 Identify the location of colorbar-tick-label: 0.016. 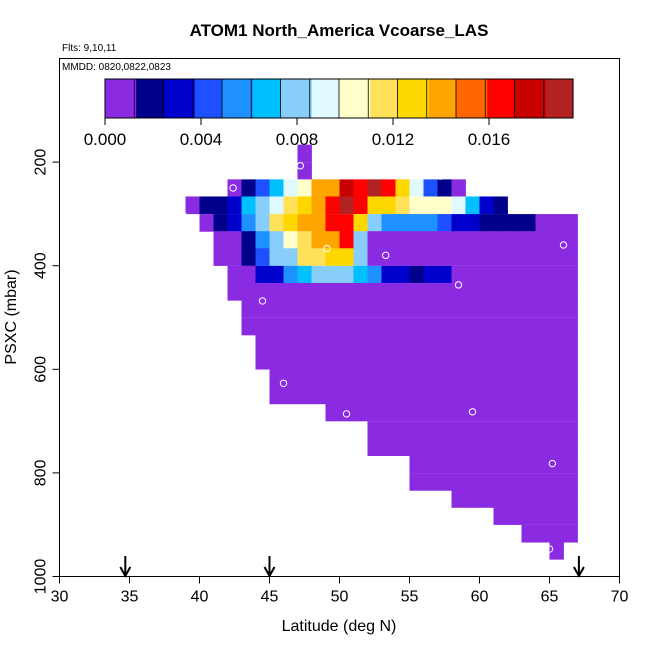
(489, 139).